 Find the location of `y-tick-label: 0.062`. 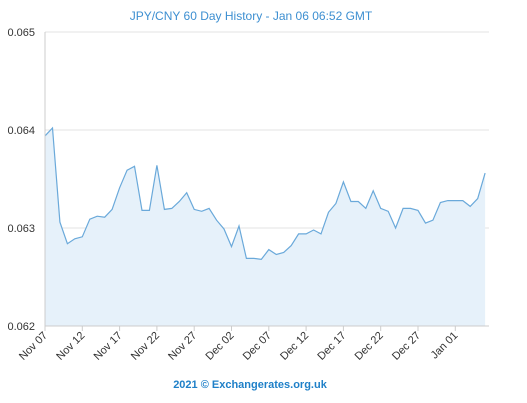

y-tick-label: 0.062 is located at coordinates (21, 327).